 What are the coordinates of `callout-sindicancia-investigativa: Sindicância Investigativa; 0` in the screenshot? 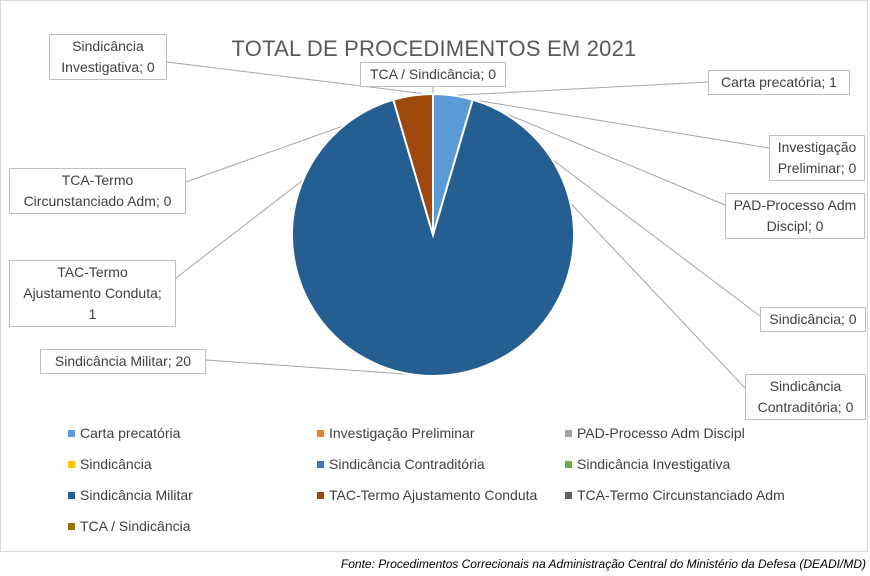 It's located at (108, 57).